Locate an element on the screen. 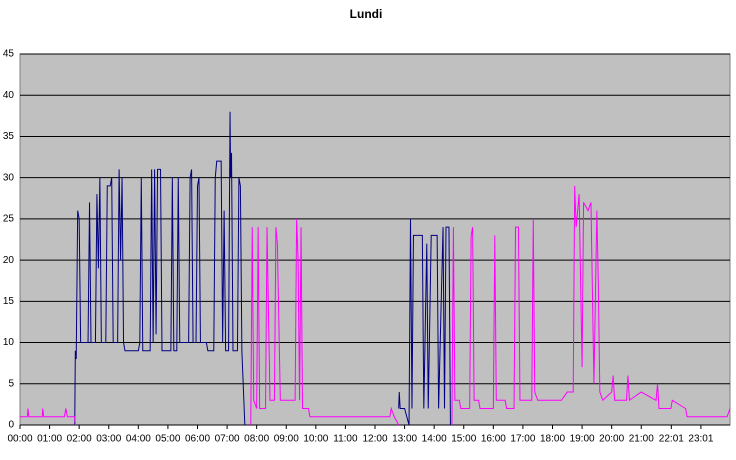 The image size is (736, 460). y-tick-label: 15 is located at coordinates (9, 301).